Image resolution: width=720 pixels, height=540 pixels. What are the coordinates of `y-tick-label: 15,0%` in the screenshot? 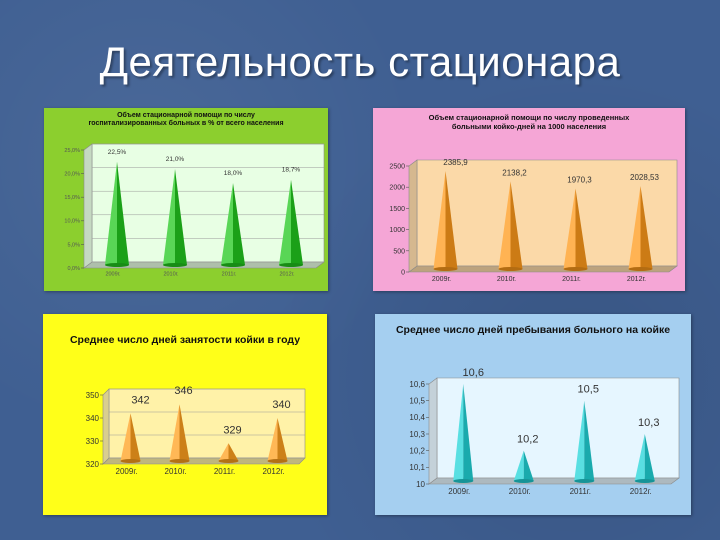 It's located at (72, 198).